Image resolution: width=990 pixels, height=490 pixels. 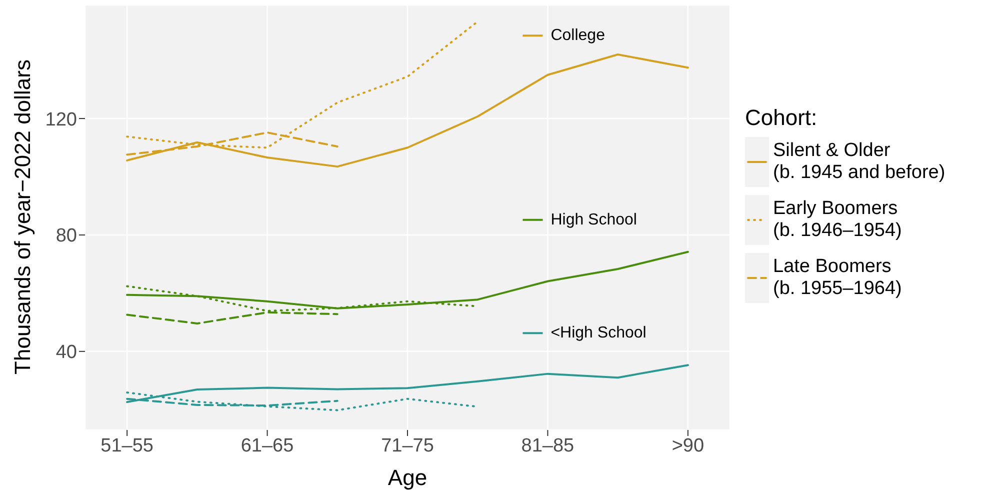 I want to click on annotation: High School, so click(x=593, y=219).